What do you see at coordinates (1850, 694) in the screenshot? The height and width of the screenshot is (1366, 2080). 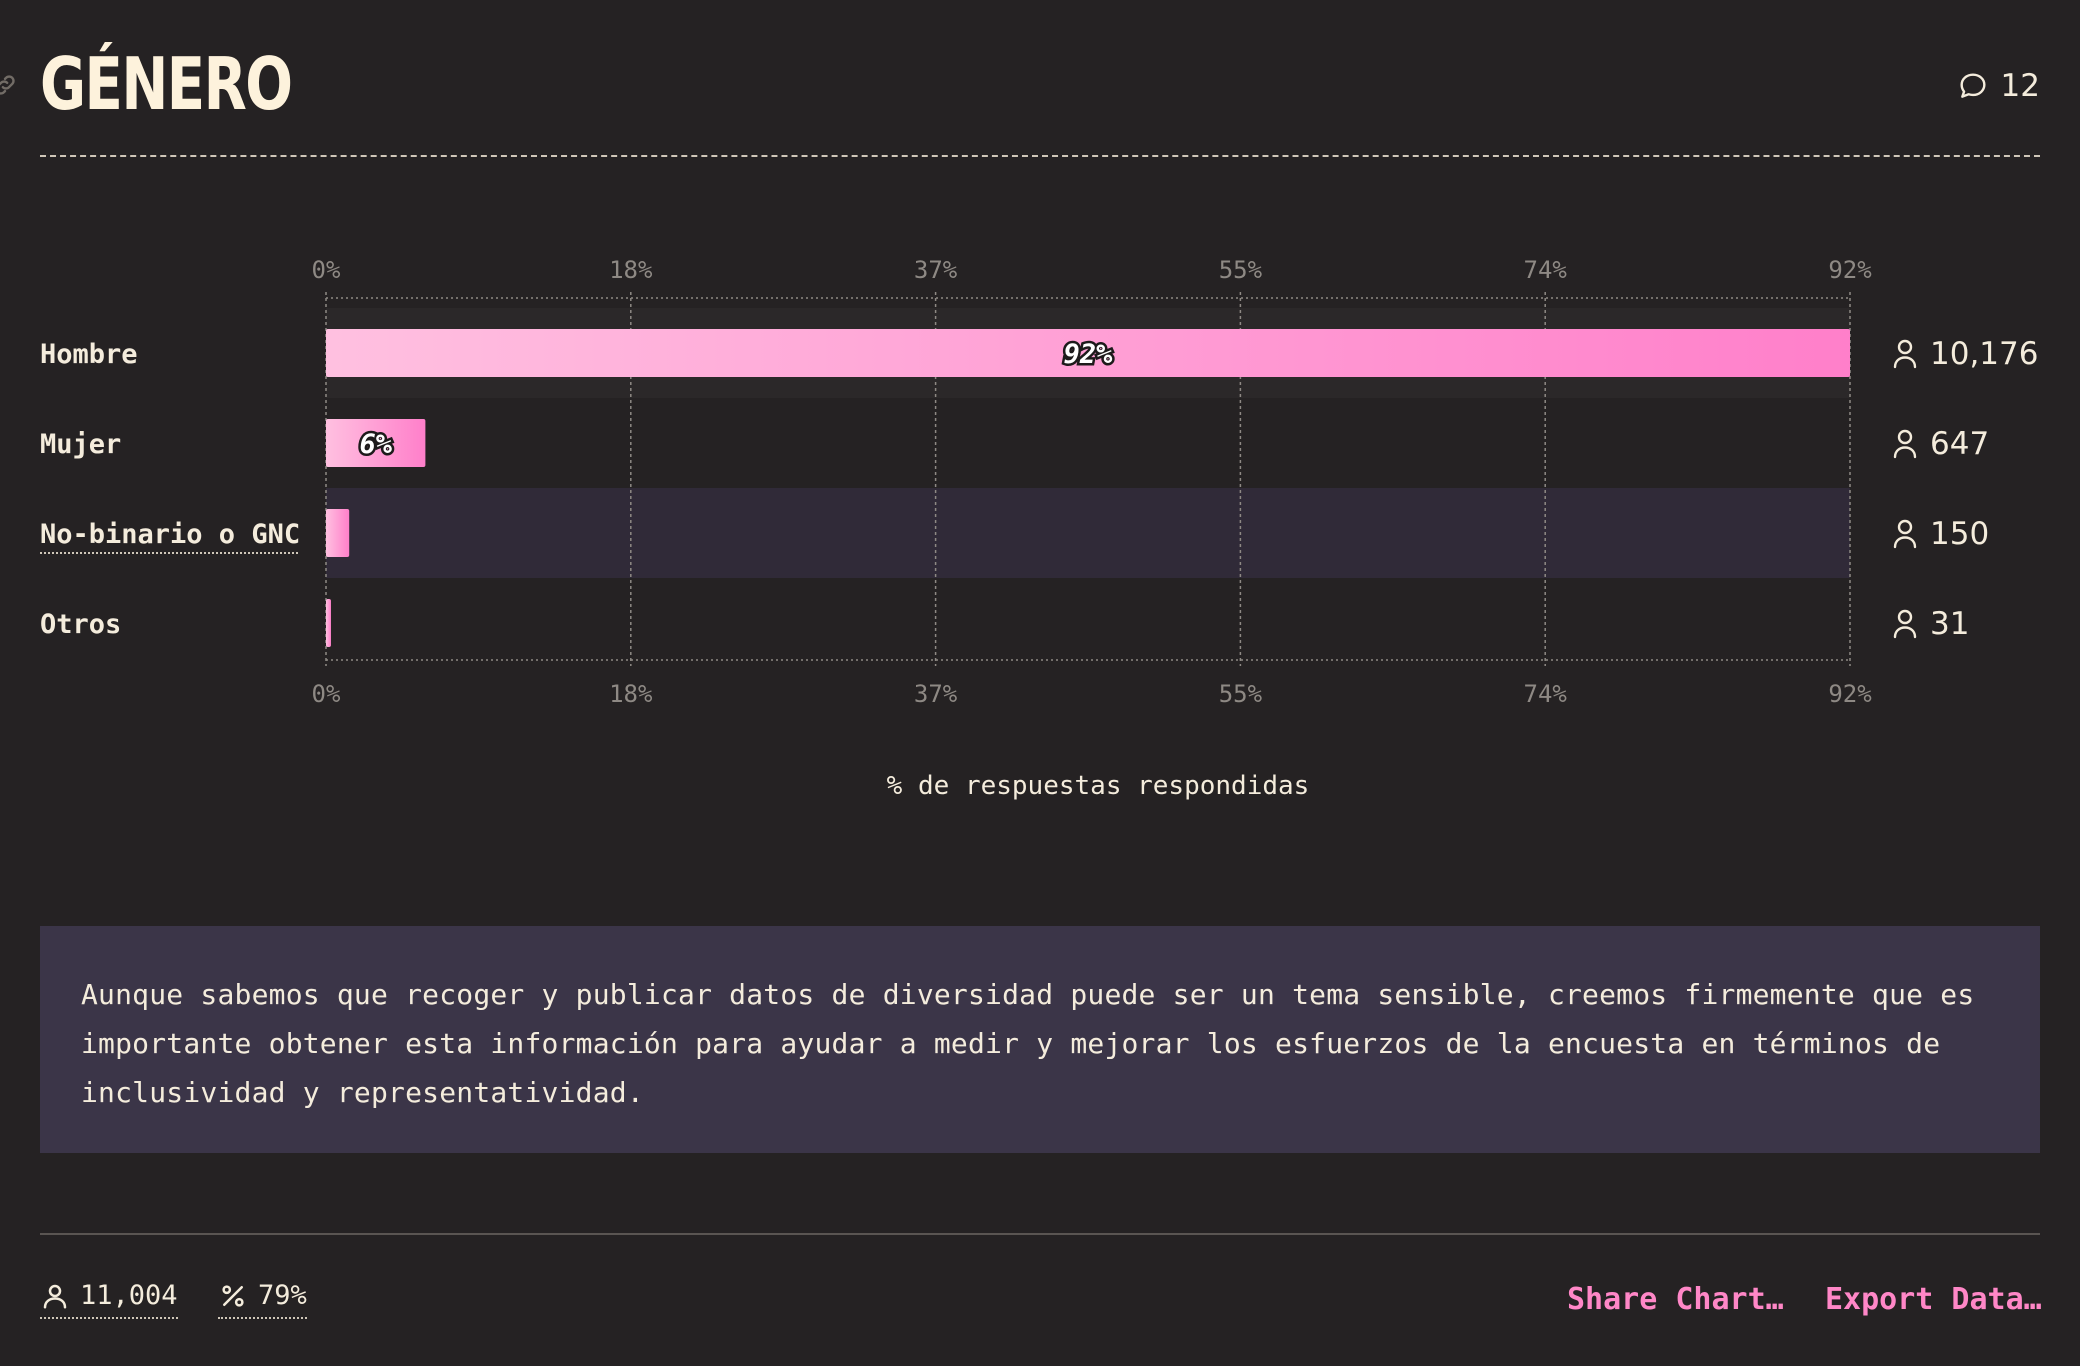 I see `x-tick-label-bottom: 92%` at bounding box center [1850, 694].